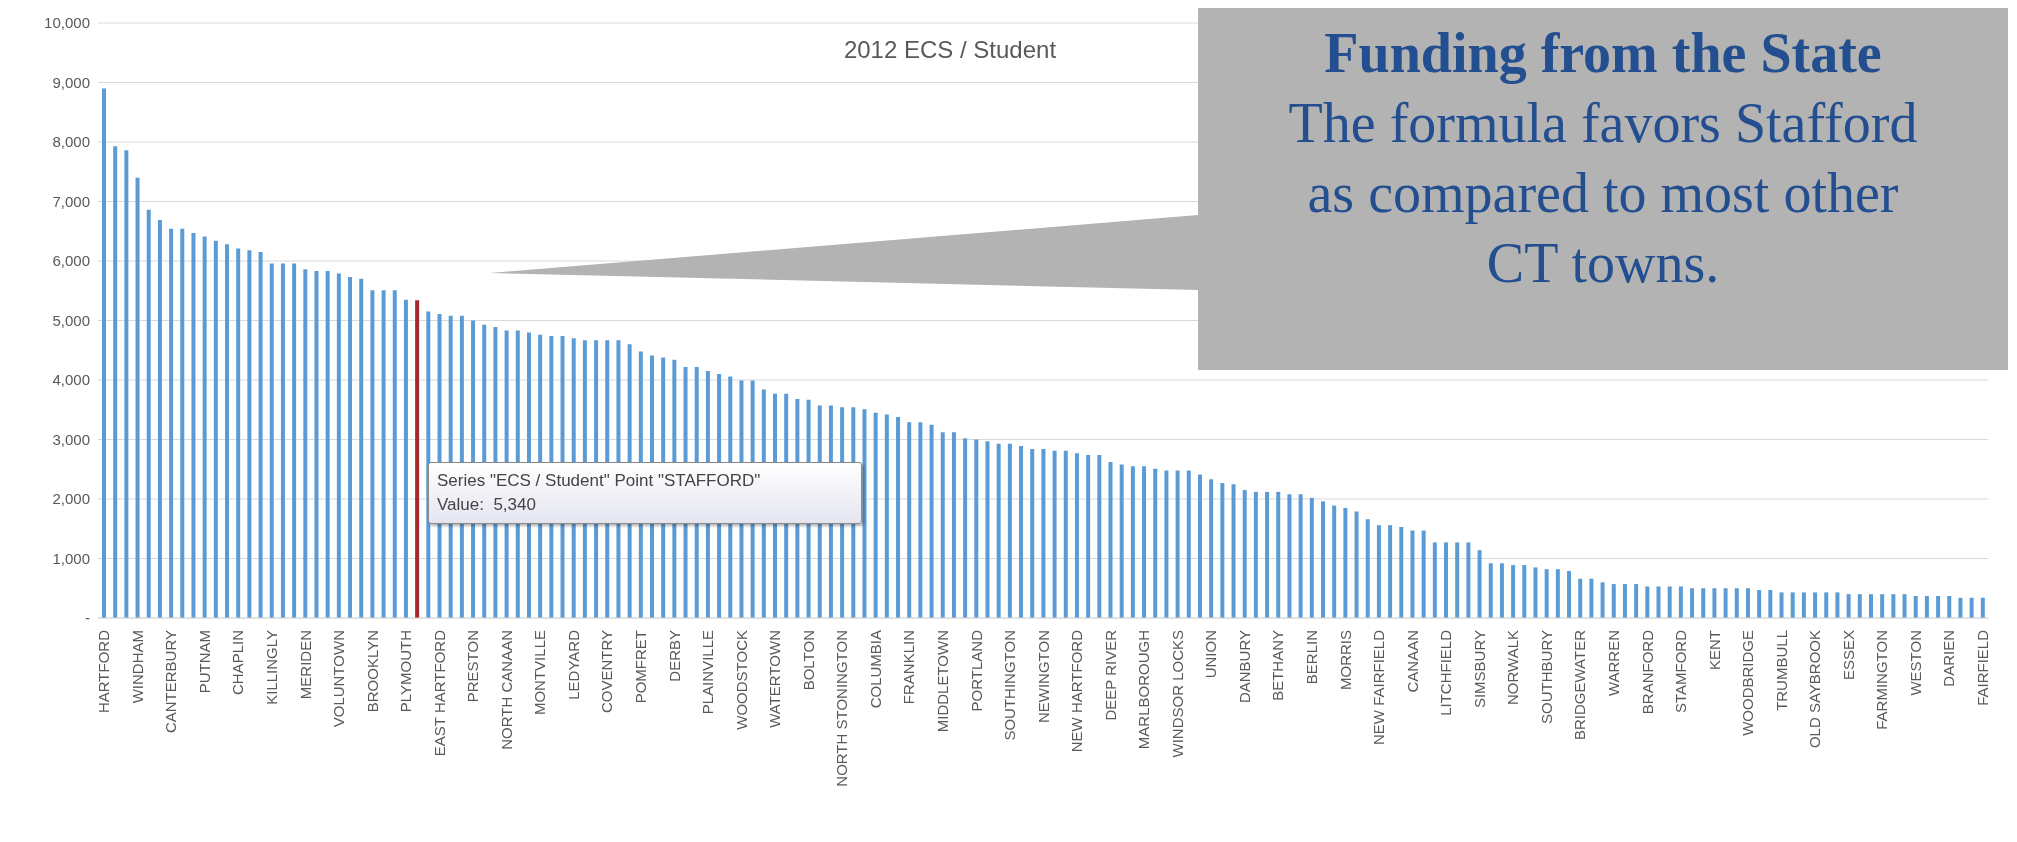  What do you see at coordinates (1949, 658) in the screenshot?
I see `x-tick-label: DARIEN` at bounding box center [1949, 658].